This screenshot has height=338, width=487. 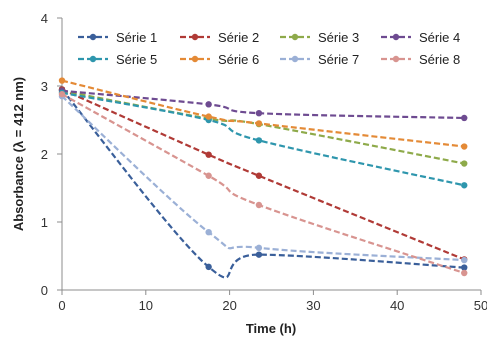 I want to click on y-tick-label: 1, so click(x=44, y=222).